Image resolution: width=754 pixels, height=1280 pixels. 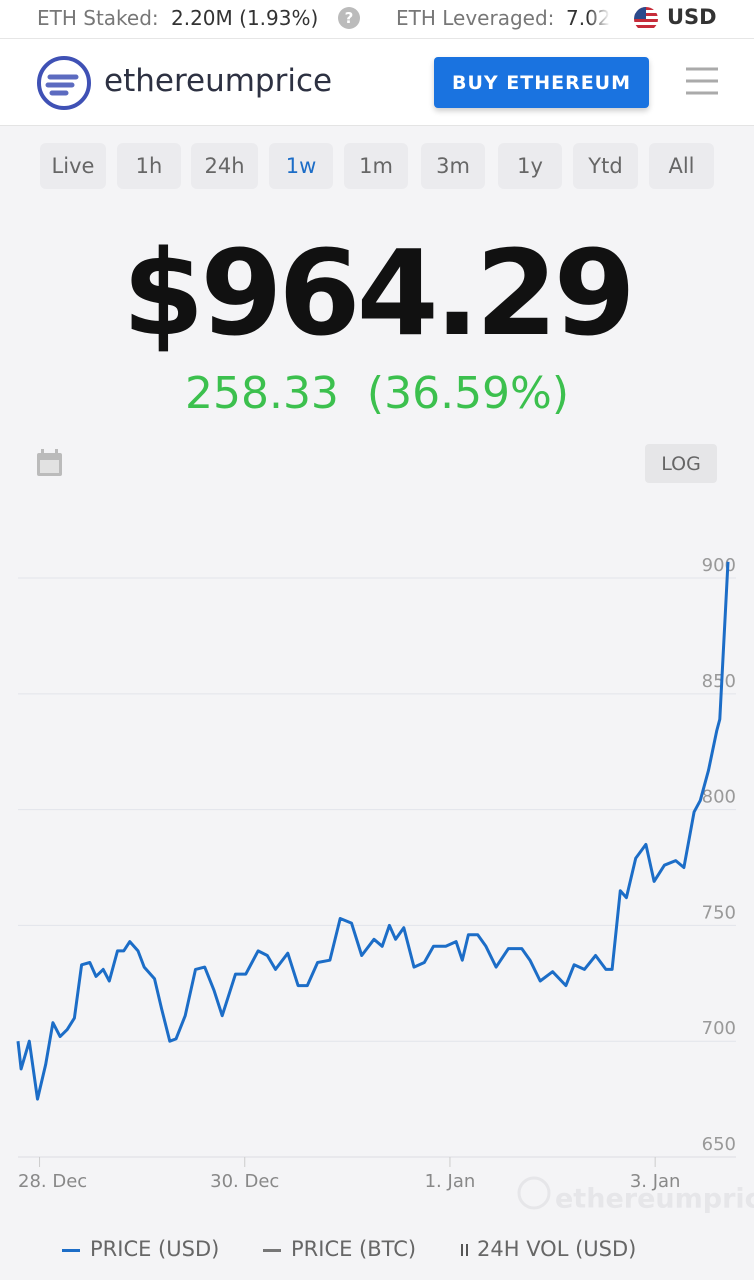 What do you see at coordinates (534, 1193) in the screenshot?
I see `watermark-icon` at bounding box center [534, 1193].